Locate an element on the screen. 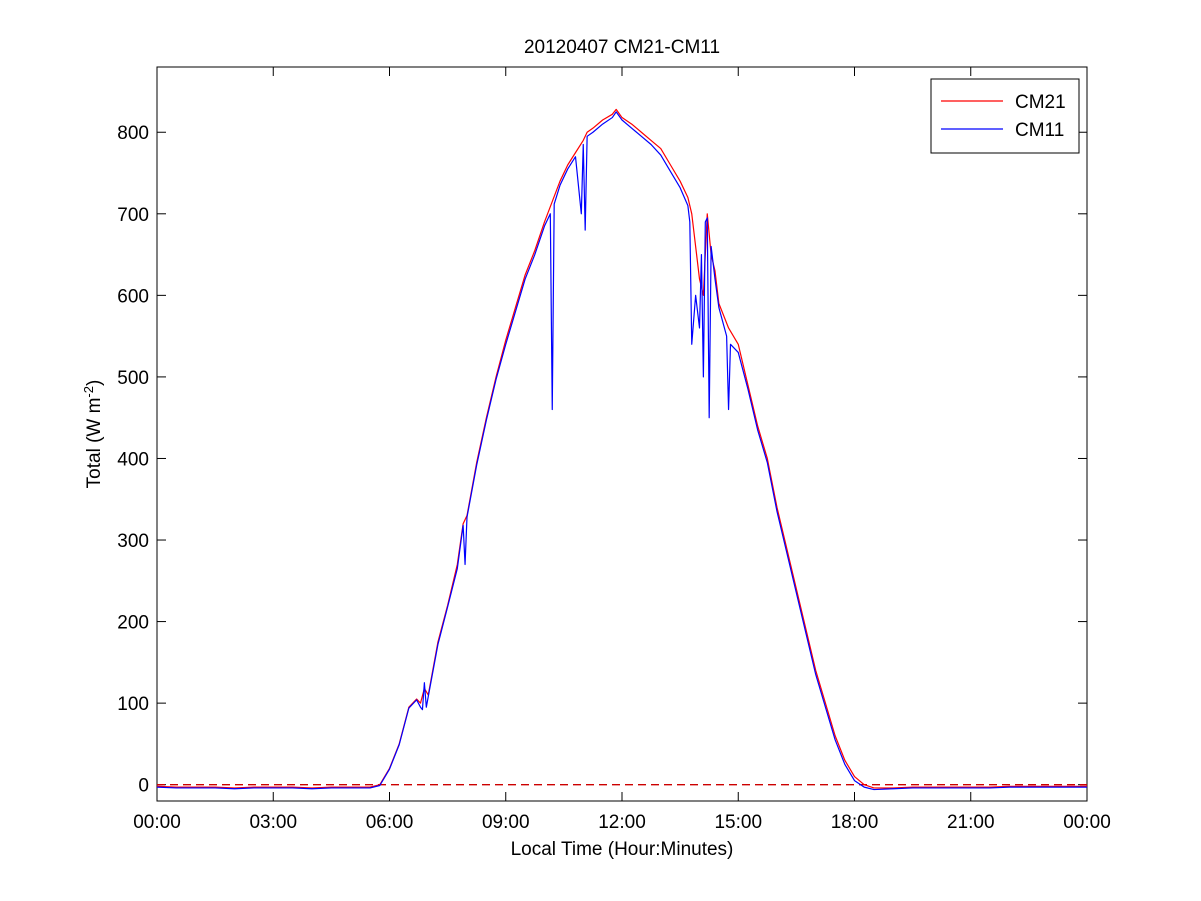 The width and height of the screenshot is (1201, 901). legend-label-cm21: CM21 is located at coordinates (1040, 102).